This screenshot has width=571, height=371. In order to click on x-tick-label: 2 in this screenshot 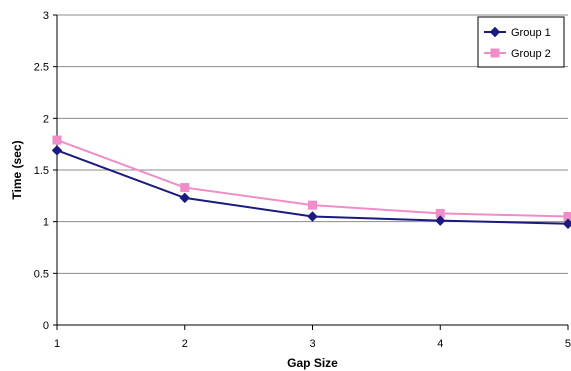, I will do `click(185, 344)`.